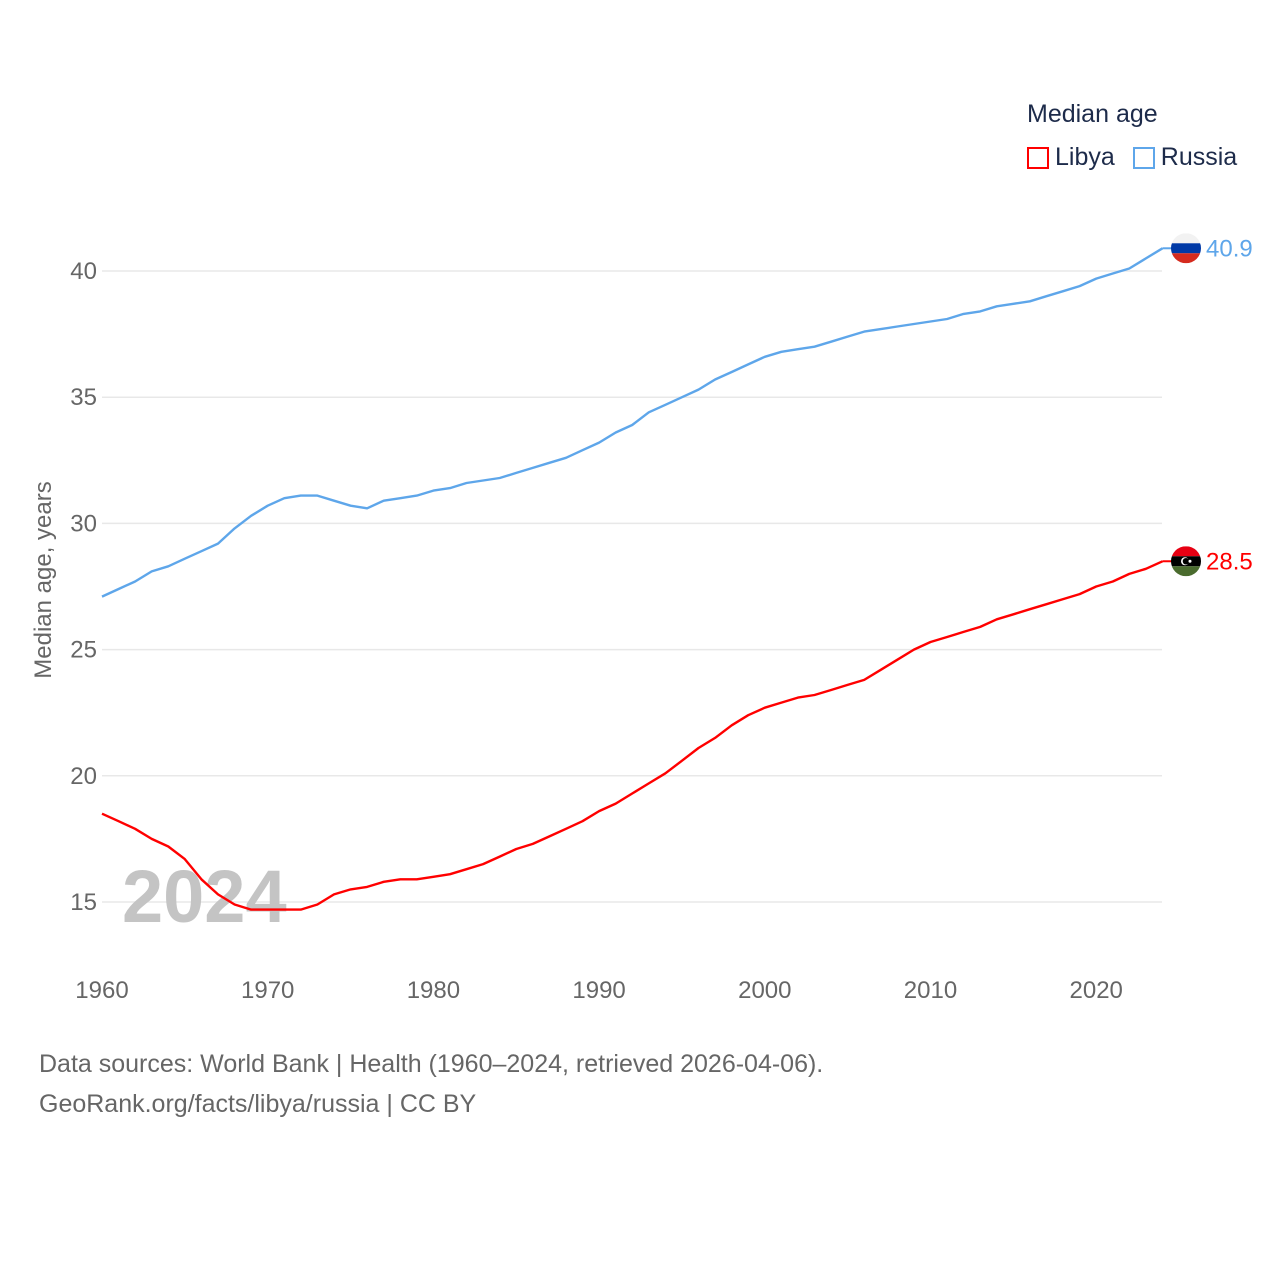 The image size is (1280, 1280). What do you see at coordinates (764, 990) in the screenshot?
I see `x-tick-label: 2000` at bounding box center [764, 990].